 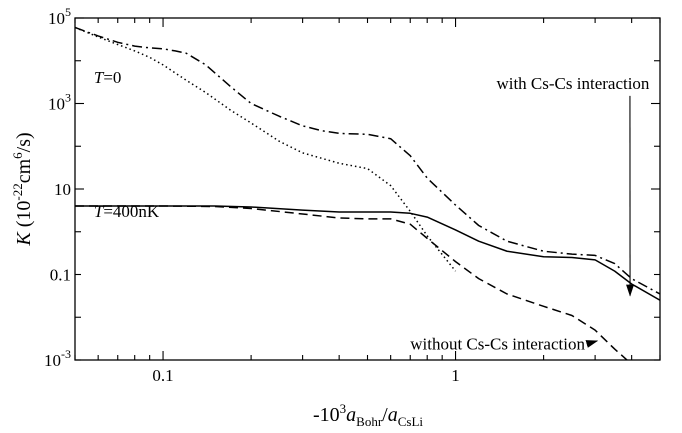 I want to click on annotation-t400: T=400nK, so click(x=127, y=211).